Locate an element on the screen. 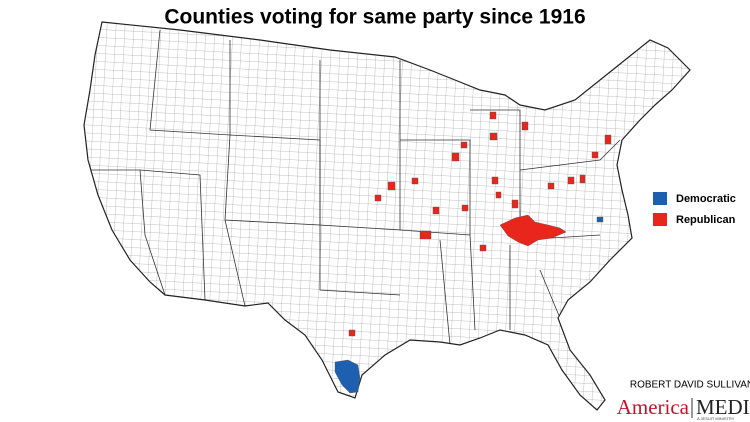 This screenshot has height=422, width=750. legend-label: Democratic is located at coordinates (706, 199).